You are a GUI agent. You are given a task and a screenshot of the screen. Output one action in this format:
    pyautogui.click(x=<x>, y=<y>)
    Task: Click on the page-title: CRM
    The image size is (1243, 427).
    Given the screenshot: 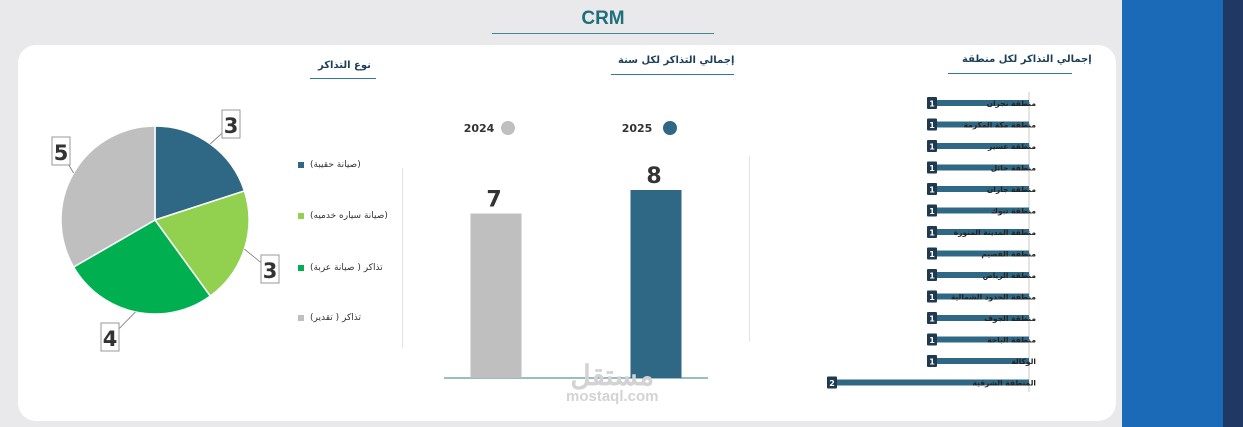 What is the action you would take?
    pyautogui.click(x=603, y=18)
    